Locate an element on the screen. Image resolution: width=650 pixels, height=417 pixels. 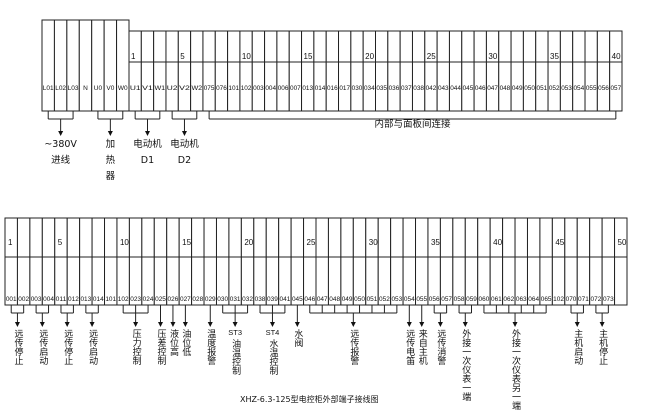
terminal-label: 061 is located at coordinates (496, 299).